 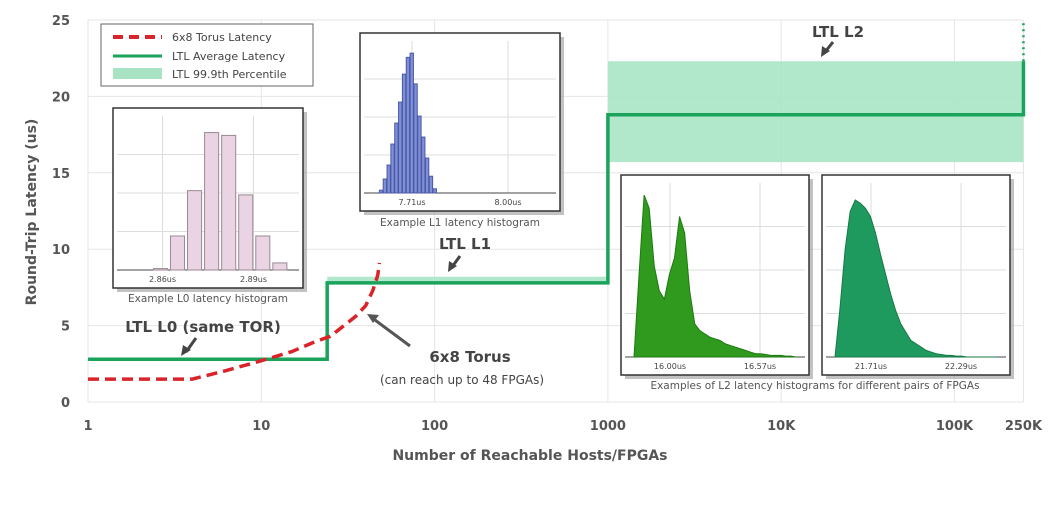 I want to click on legend-label-torus: 6x8 Torus Latency, so click(x=222, y=37).